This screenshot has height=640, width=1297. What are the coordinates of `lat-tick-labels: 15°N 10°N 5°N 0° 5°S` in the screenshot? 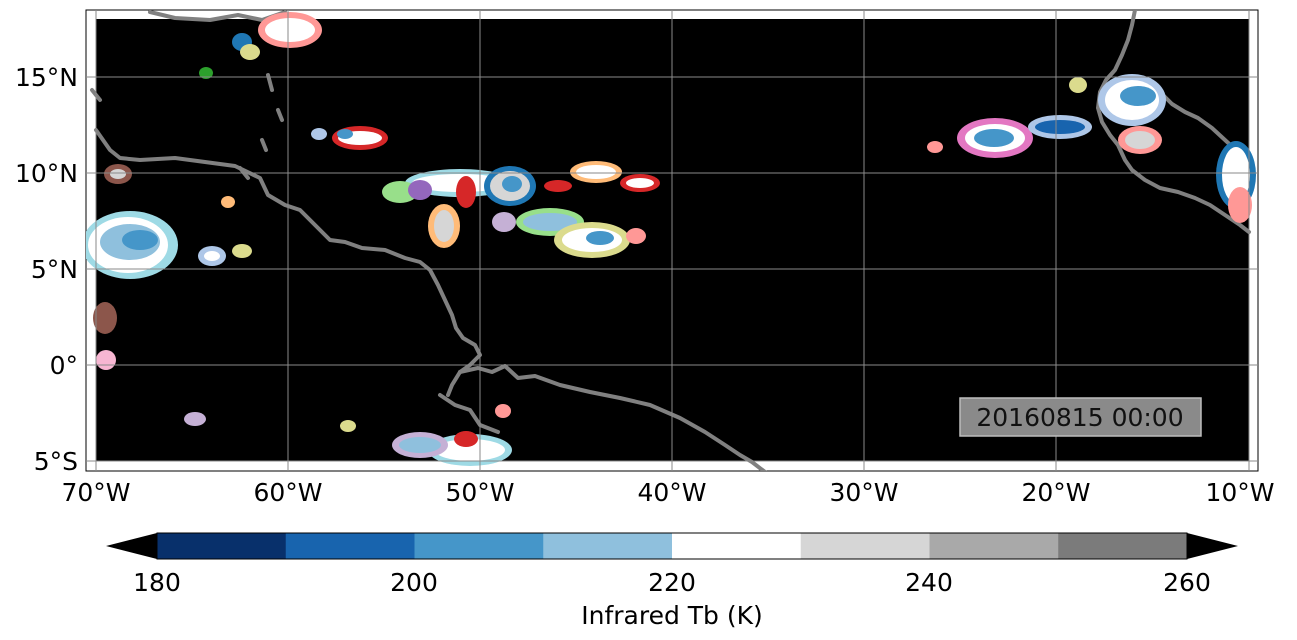 It's located at (46, 269).